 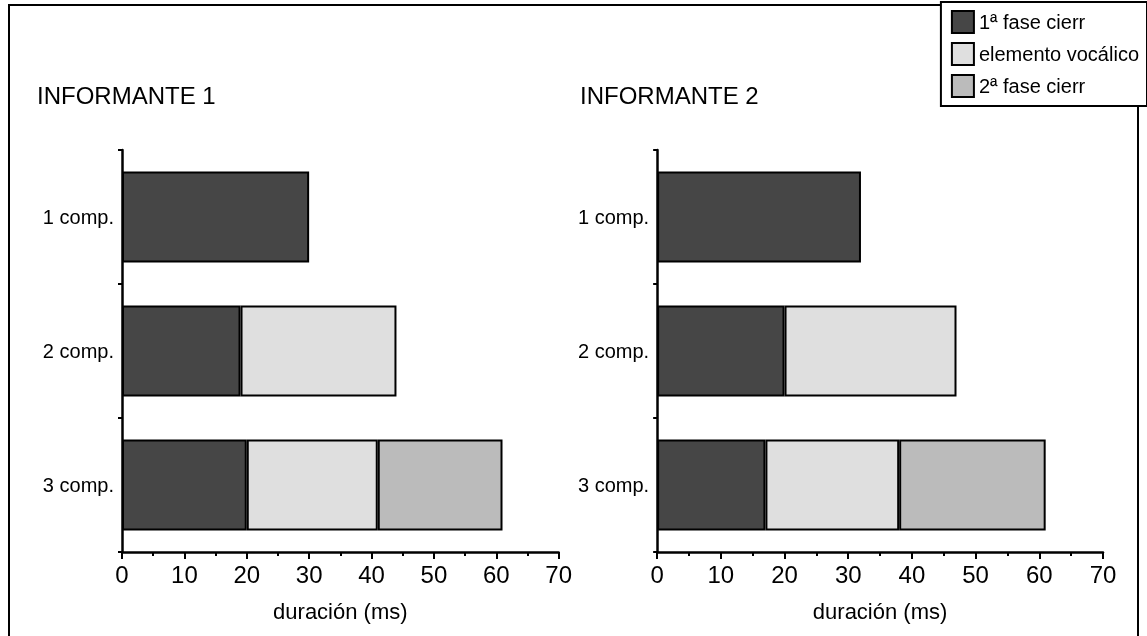 I want to click on legend-label: 2ª fase cierr, so click(x=1032, y=86).